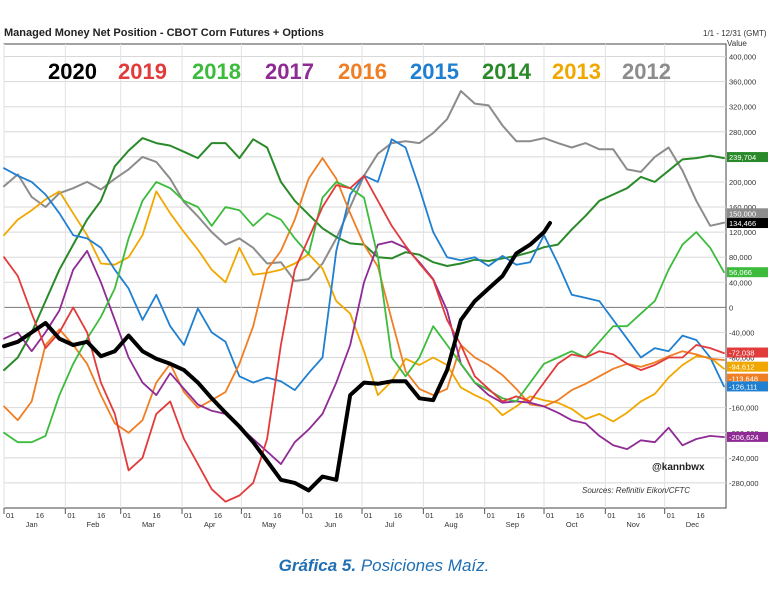 Image resolution: width=768 pixels, height=602 pixels. What do you see at coordinates (741, 353) in the screenshot?
I see `end-value-label: -72,038` at bounding box center [741, 353].